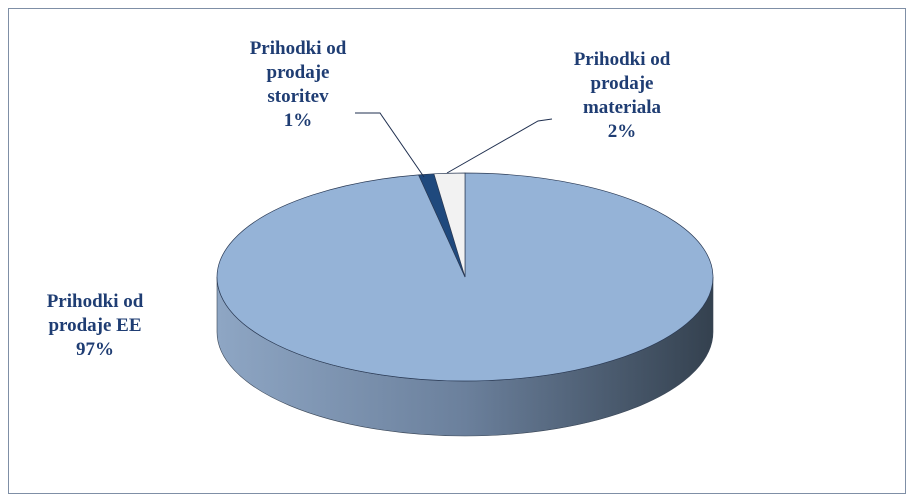 The width and height of the screenshot is (915, 503). Describe the element at coordinates (449, 225) in the screenshot. I see `slice` at that location.